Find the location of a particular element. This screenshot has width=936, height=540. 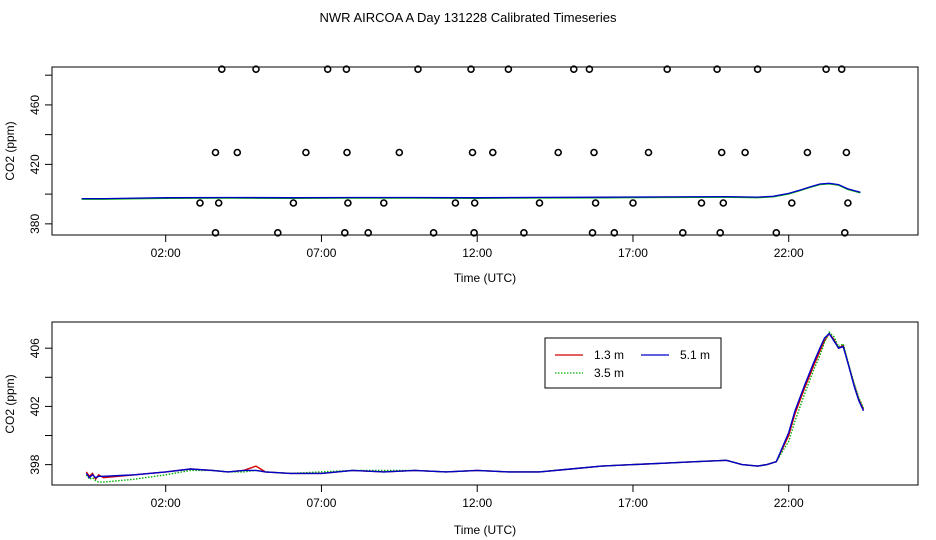

bottom-x-axis-label: Time (UTC) is located at coordinates (485, 530).